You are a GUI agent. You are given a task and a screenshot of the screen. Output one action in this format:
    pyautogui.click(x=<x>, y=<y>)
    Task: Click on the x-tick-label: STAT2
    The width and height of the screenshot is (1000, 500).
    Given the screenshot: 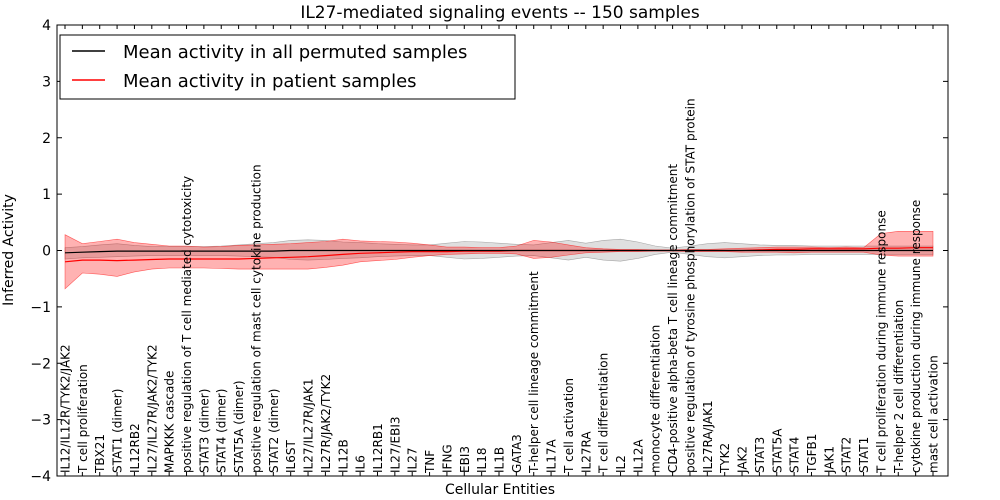 What is the action you would take?
    pyautogui.click(x=847, y=455)
    